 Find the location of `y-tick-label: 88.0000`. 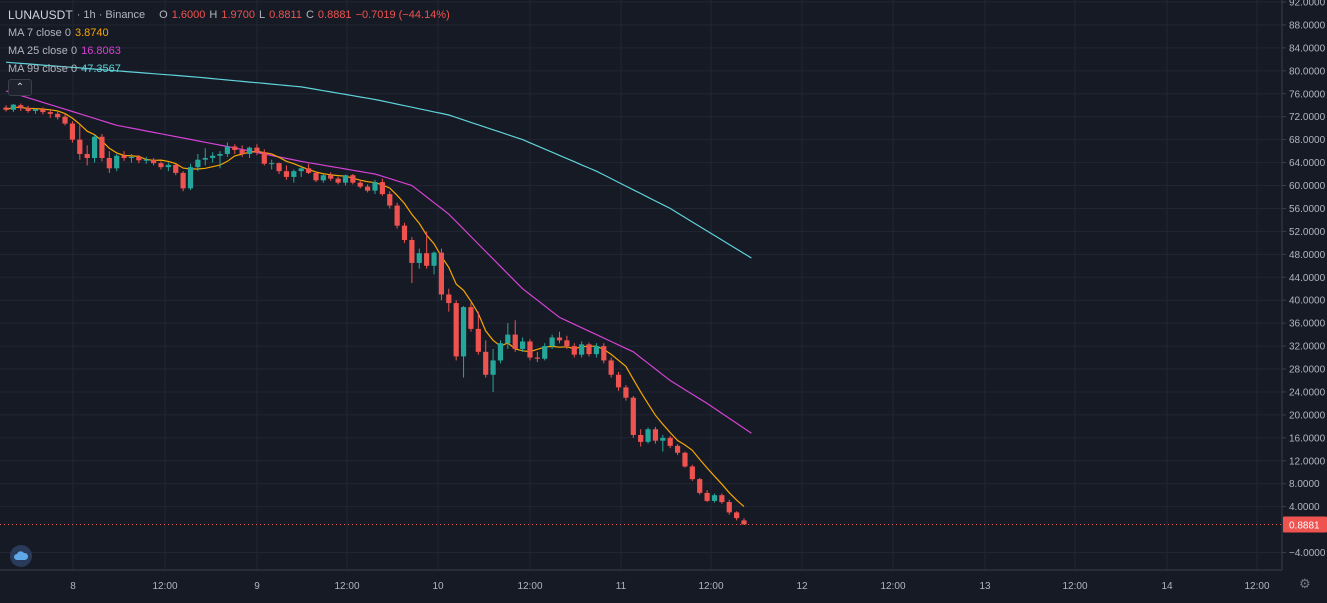

y-tick-label: 88.0000 is located at coordinates (1307, 25).